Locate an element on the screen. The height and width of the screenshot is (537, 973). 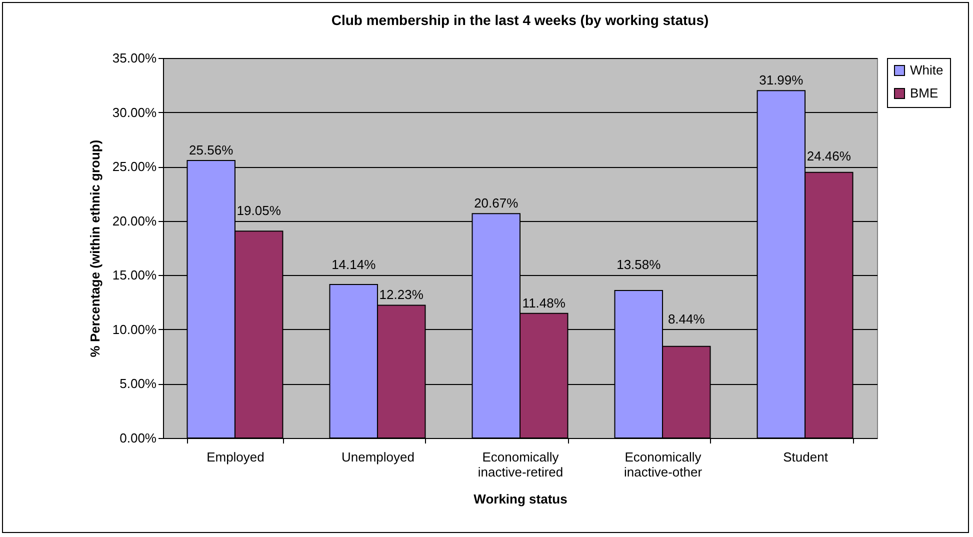
y-axis-title: % Percentage (within ethnic group) is located at coordinates (94, 249).